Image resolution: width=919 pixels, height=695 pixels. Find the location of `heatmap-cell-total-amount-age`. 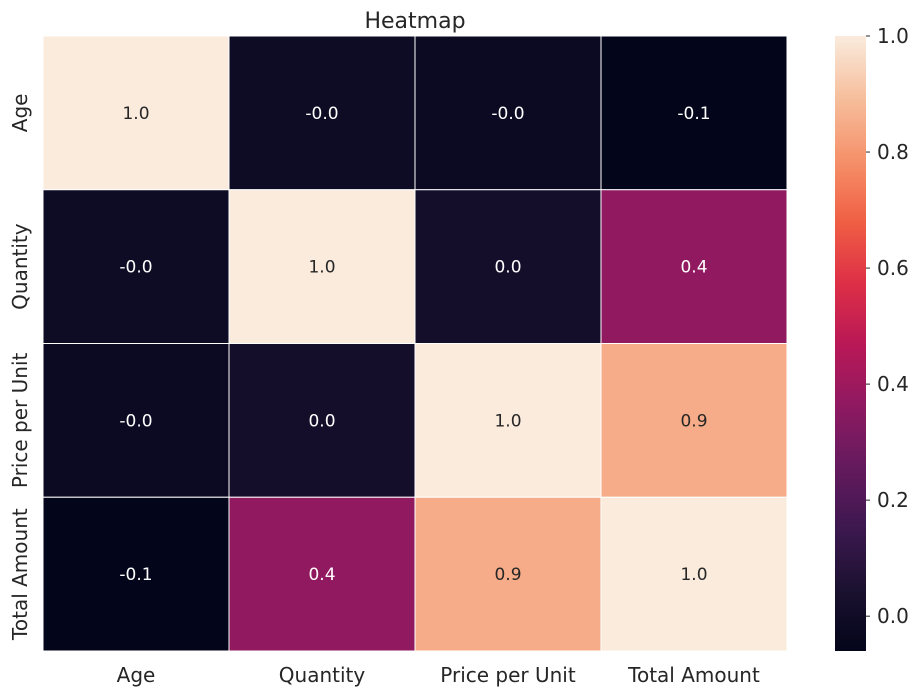

heatmap-cell-total-amount-age is located at coordinates (136, 574).